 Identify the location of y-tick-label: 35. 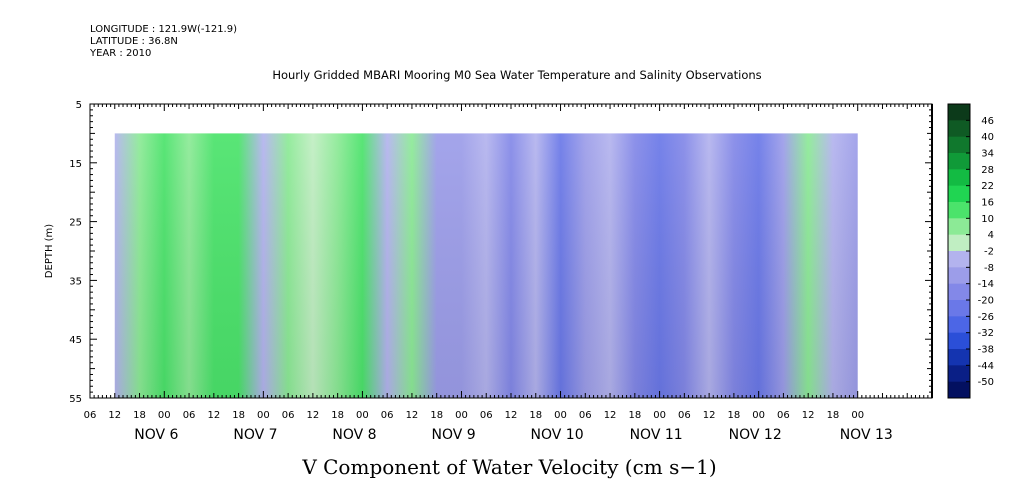
(75, 281).